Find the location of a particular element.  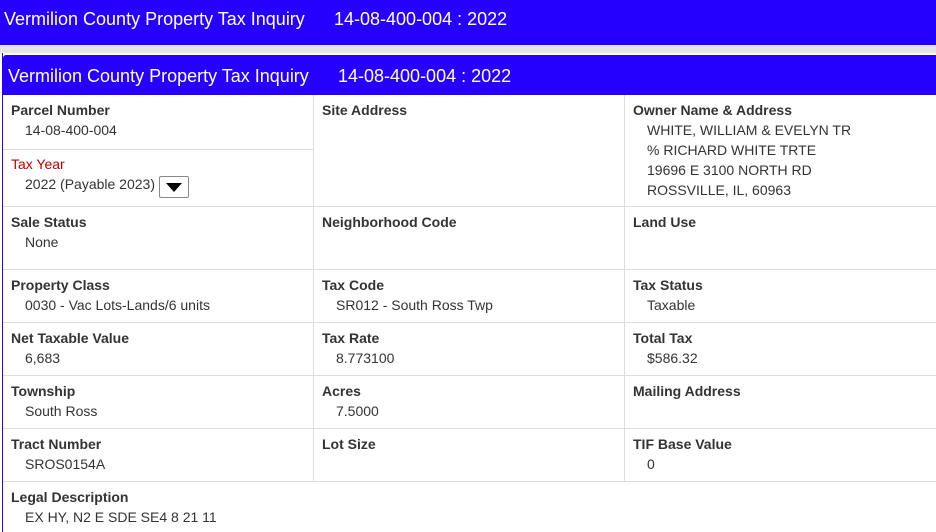

field-divider is located at coordinates (158, 149).